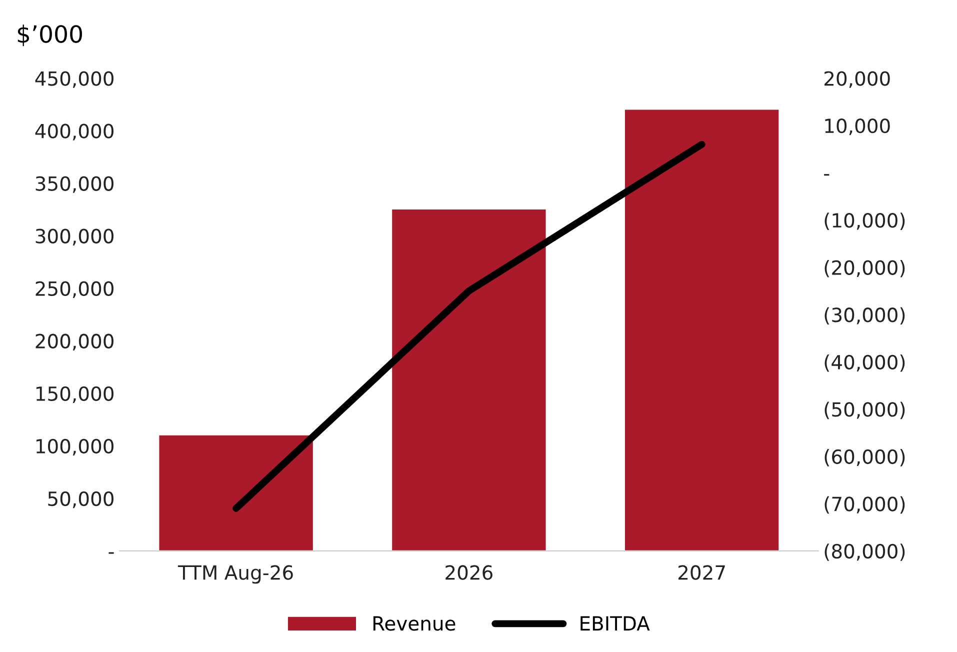  Describe the element at coordinates (75, 447) in the screenshot. I see `y-tick-label: 100,000` at that location.